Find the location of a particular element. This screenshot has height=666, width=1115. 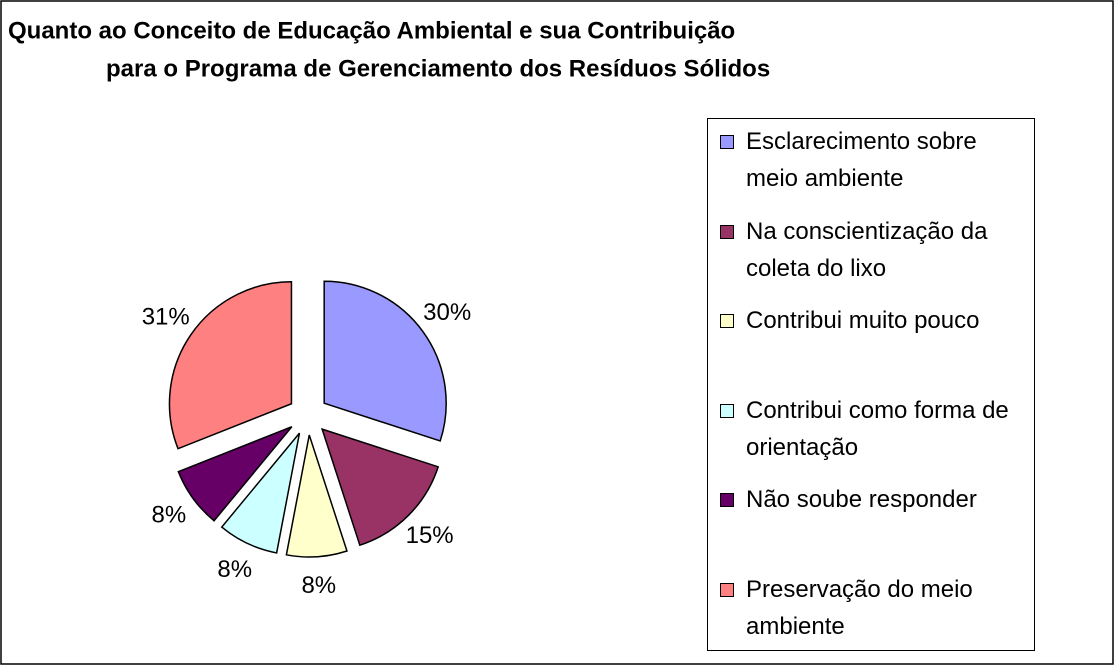

legend-entry: Contribui muito pouco is located at coordinates (875, 320).